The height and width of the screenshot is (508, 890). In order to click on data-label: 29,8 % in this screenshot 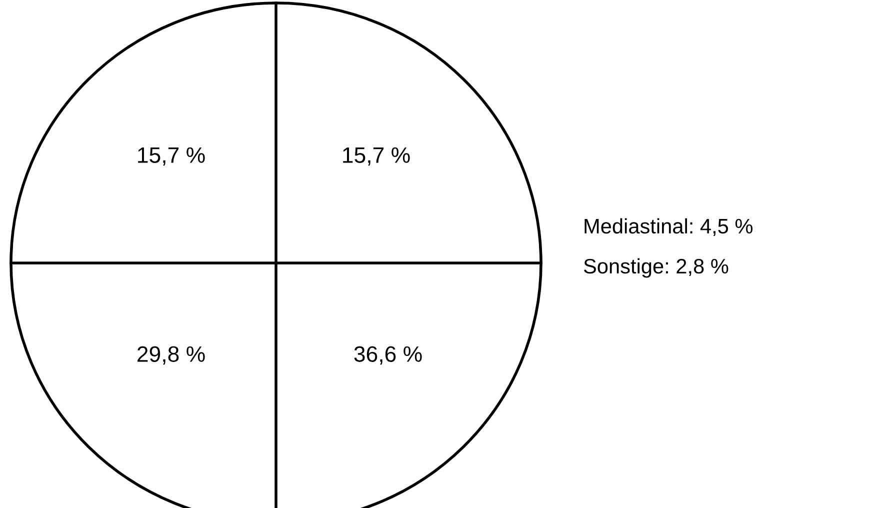, I will do `click(171, 355)`.